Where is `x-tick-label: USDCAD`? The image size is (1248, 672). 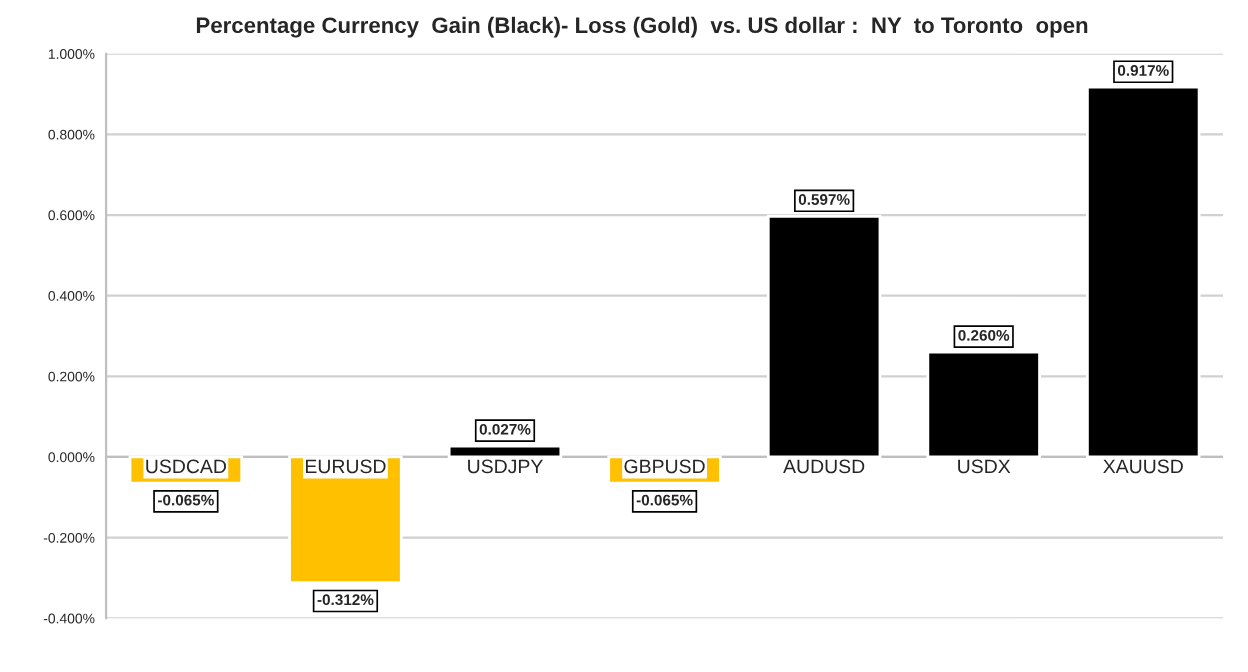
x-tick-label: USDCAD is located at coordinates (186, 466).